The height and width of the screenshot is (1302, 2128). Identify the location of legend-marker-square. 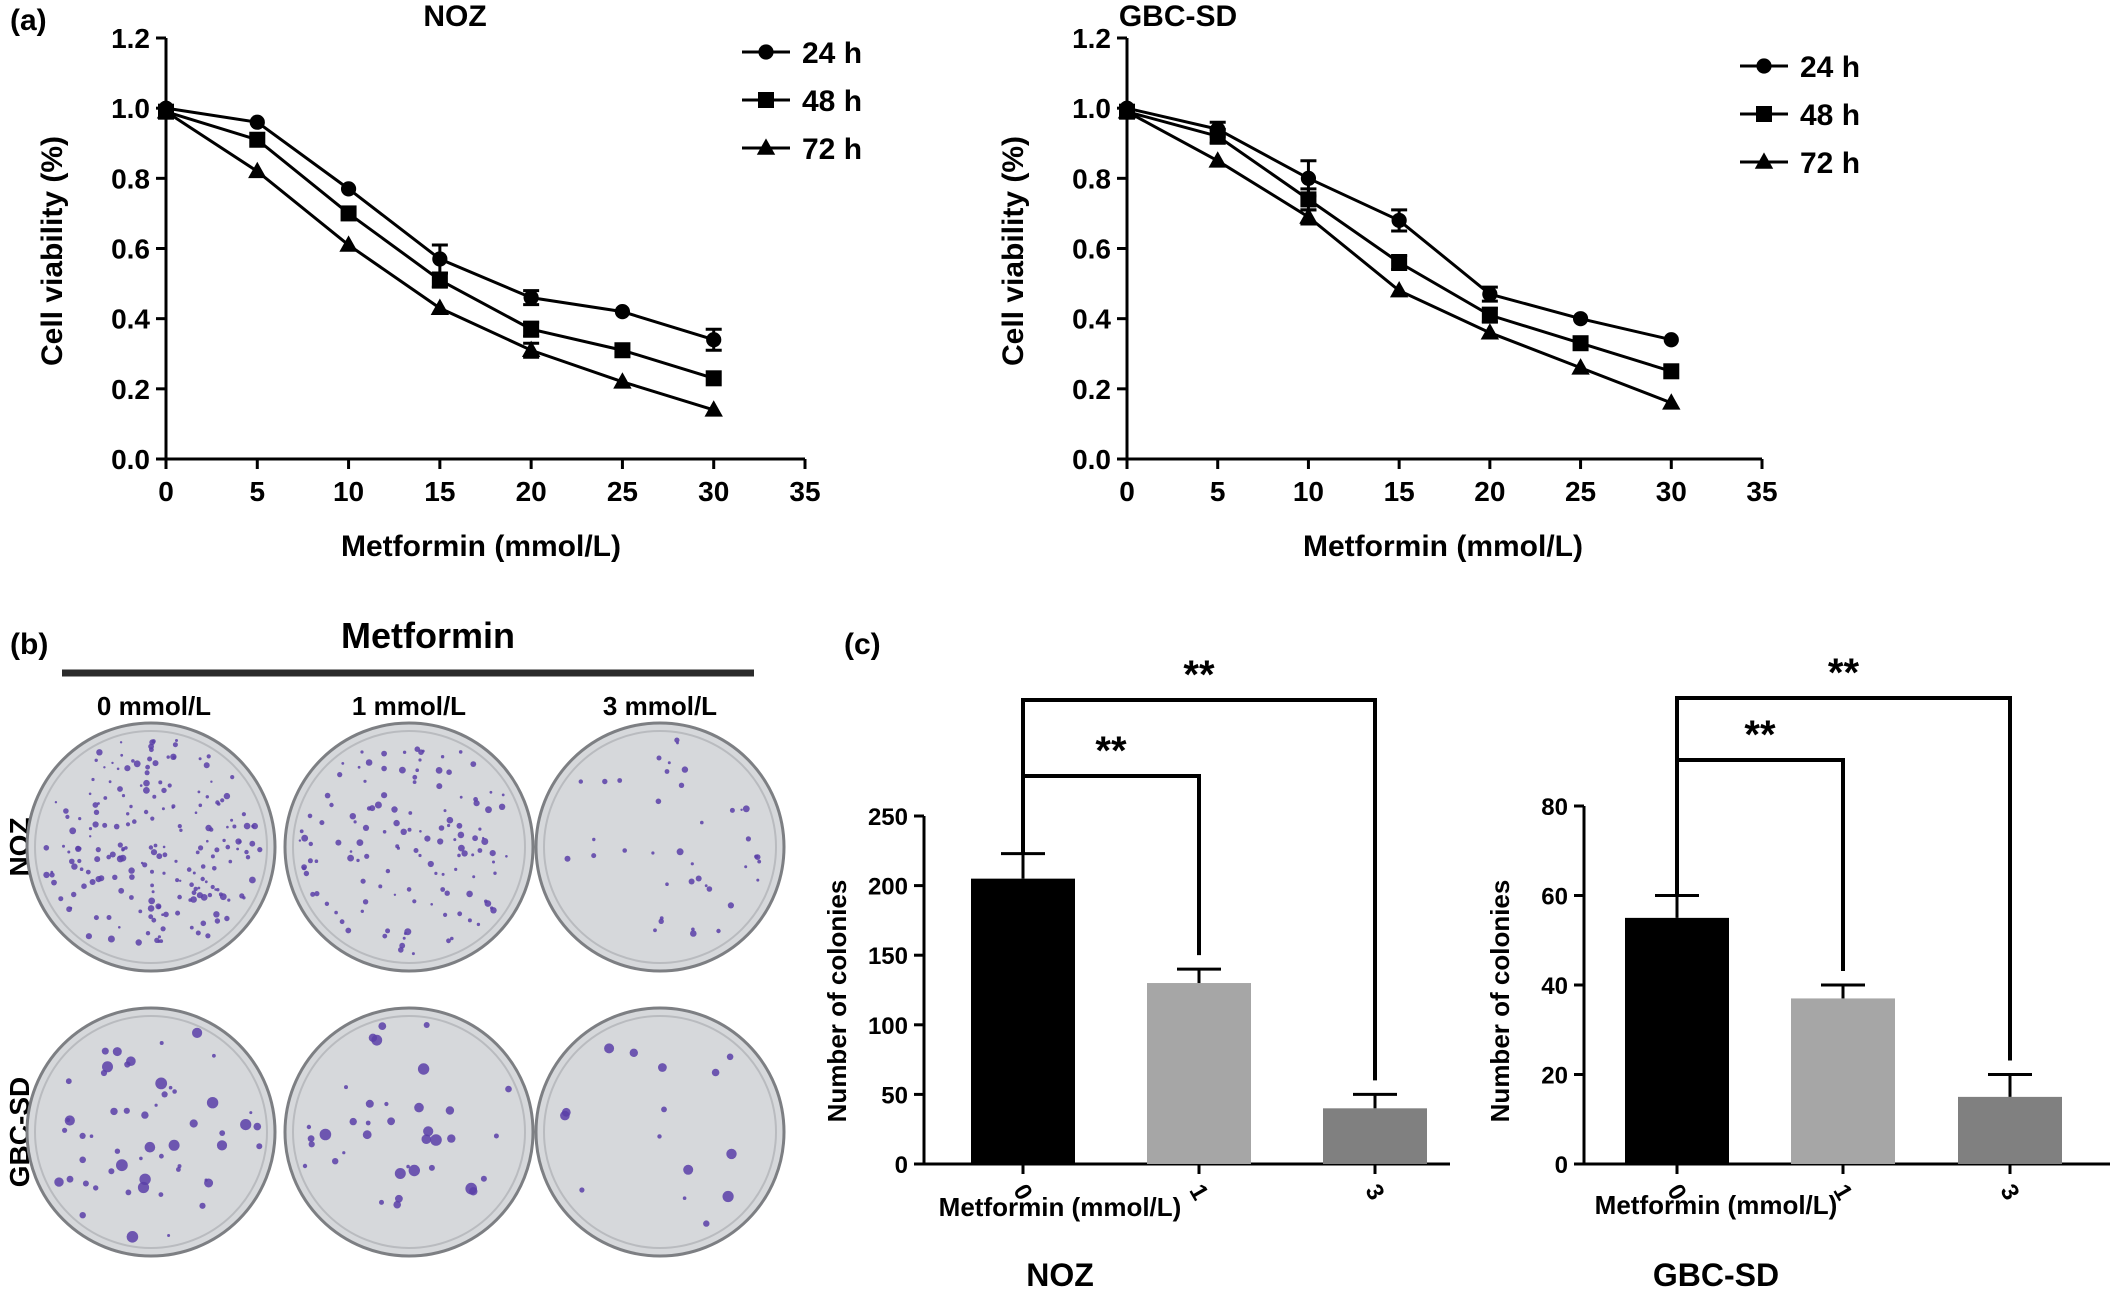
(766, 100).